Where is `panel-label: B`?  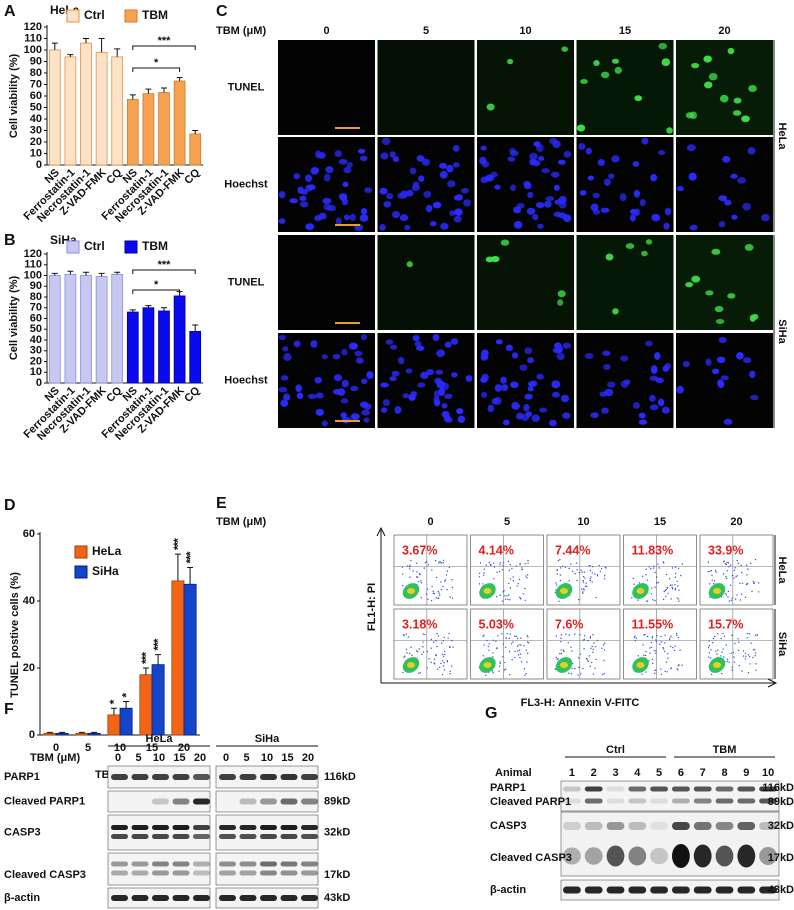
panel-label: B is located at coordinates (10, 240).